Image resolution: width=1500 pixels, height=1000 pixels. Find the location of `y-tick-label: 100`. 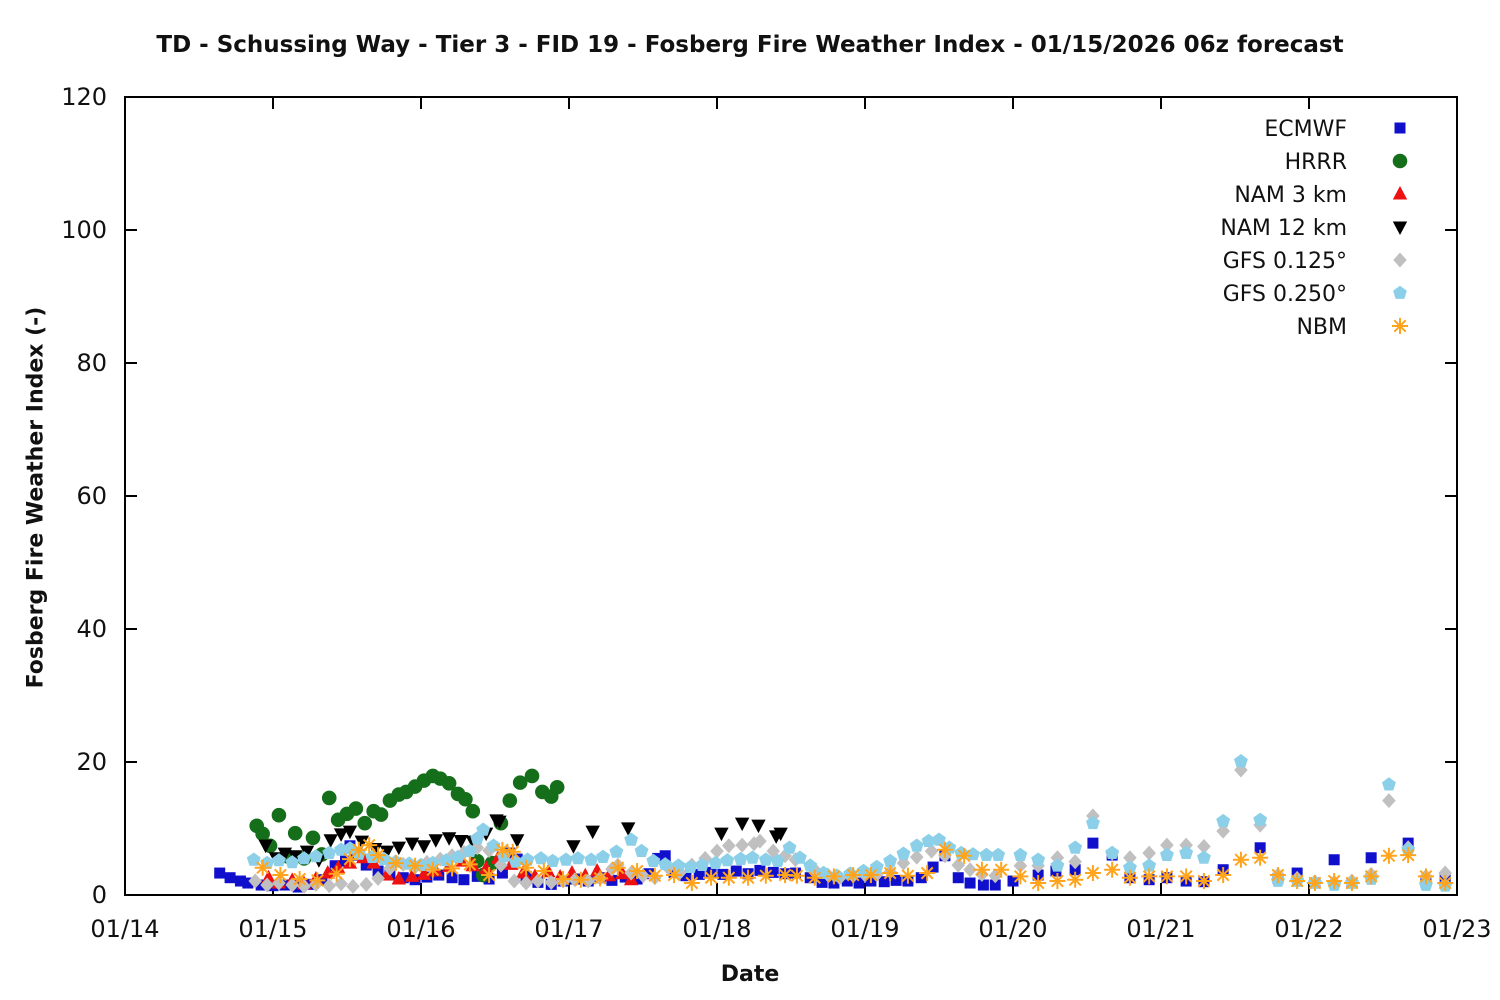

y-tick-label: 100 is located at coordinates (84, 230).